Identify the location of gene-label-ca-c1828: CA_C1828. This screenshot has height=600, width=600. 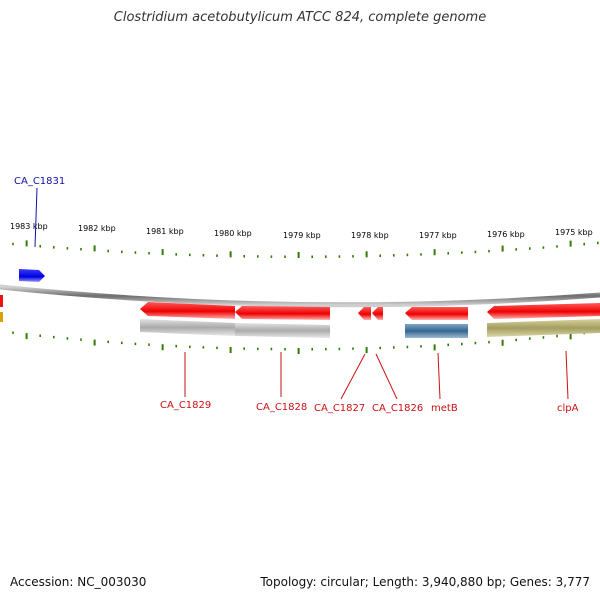
(281, 407).